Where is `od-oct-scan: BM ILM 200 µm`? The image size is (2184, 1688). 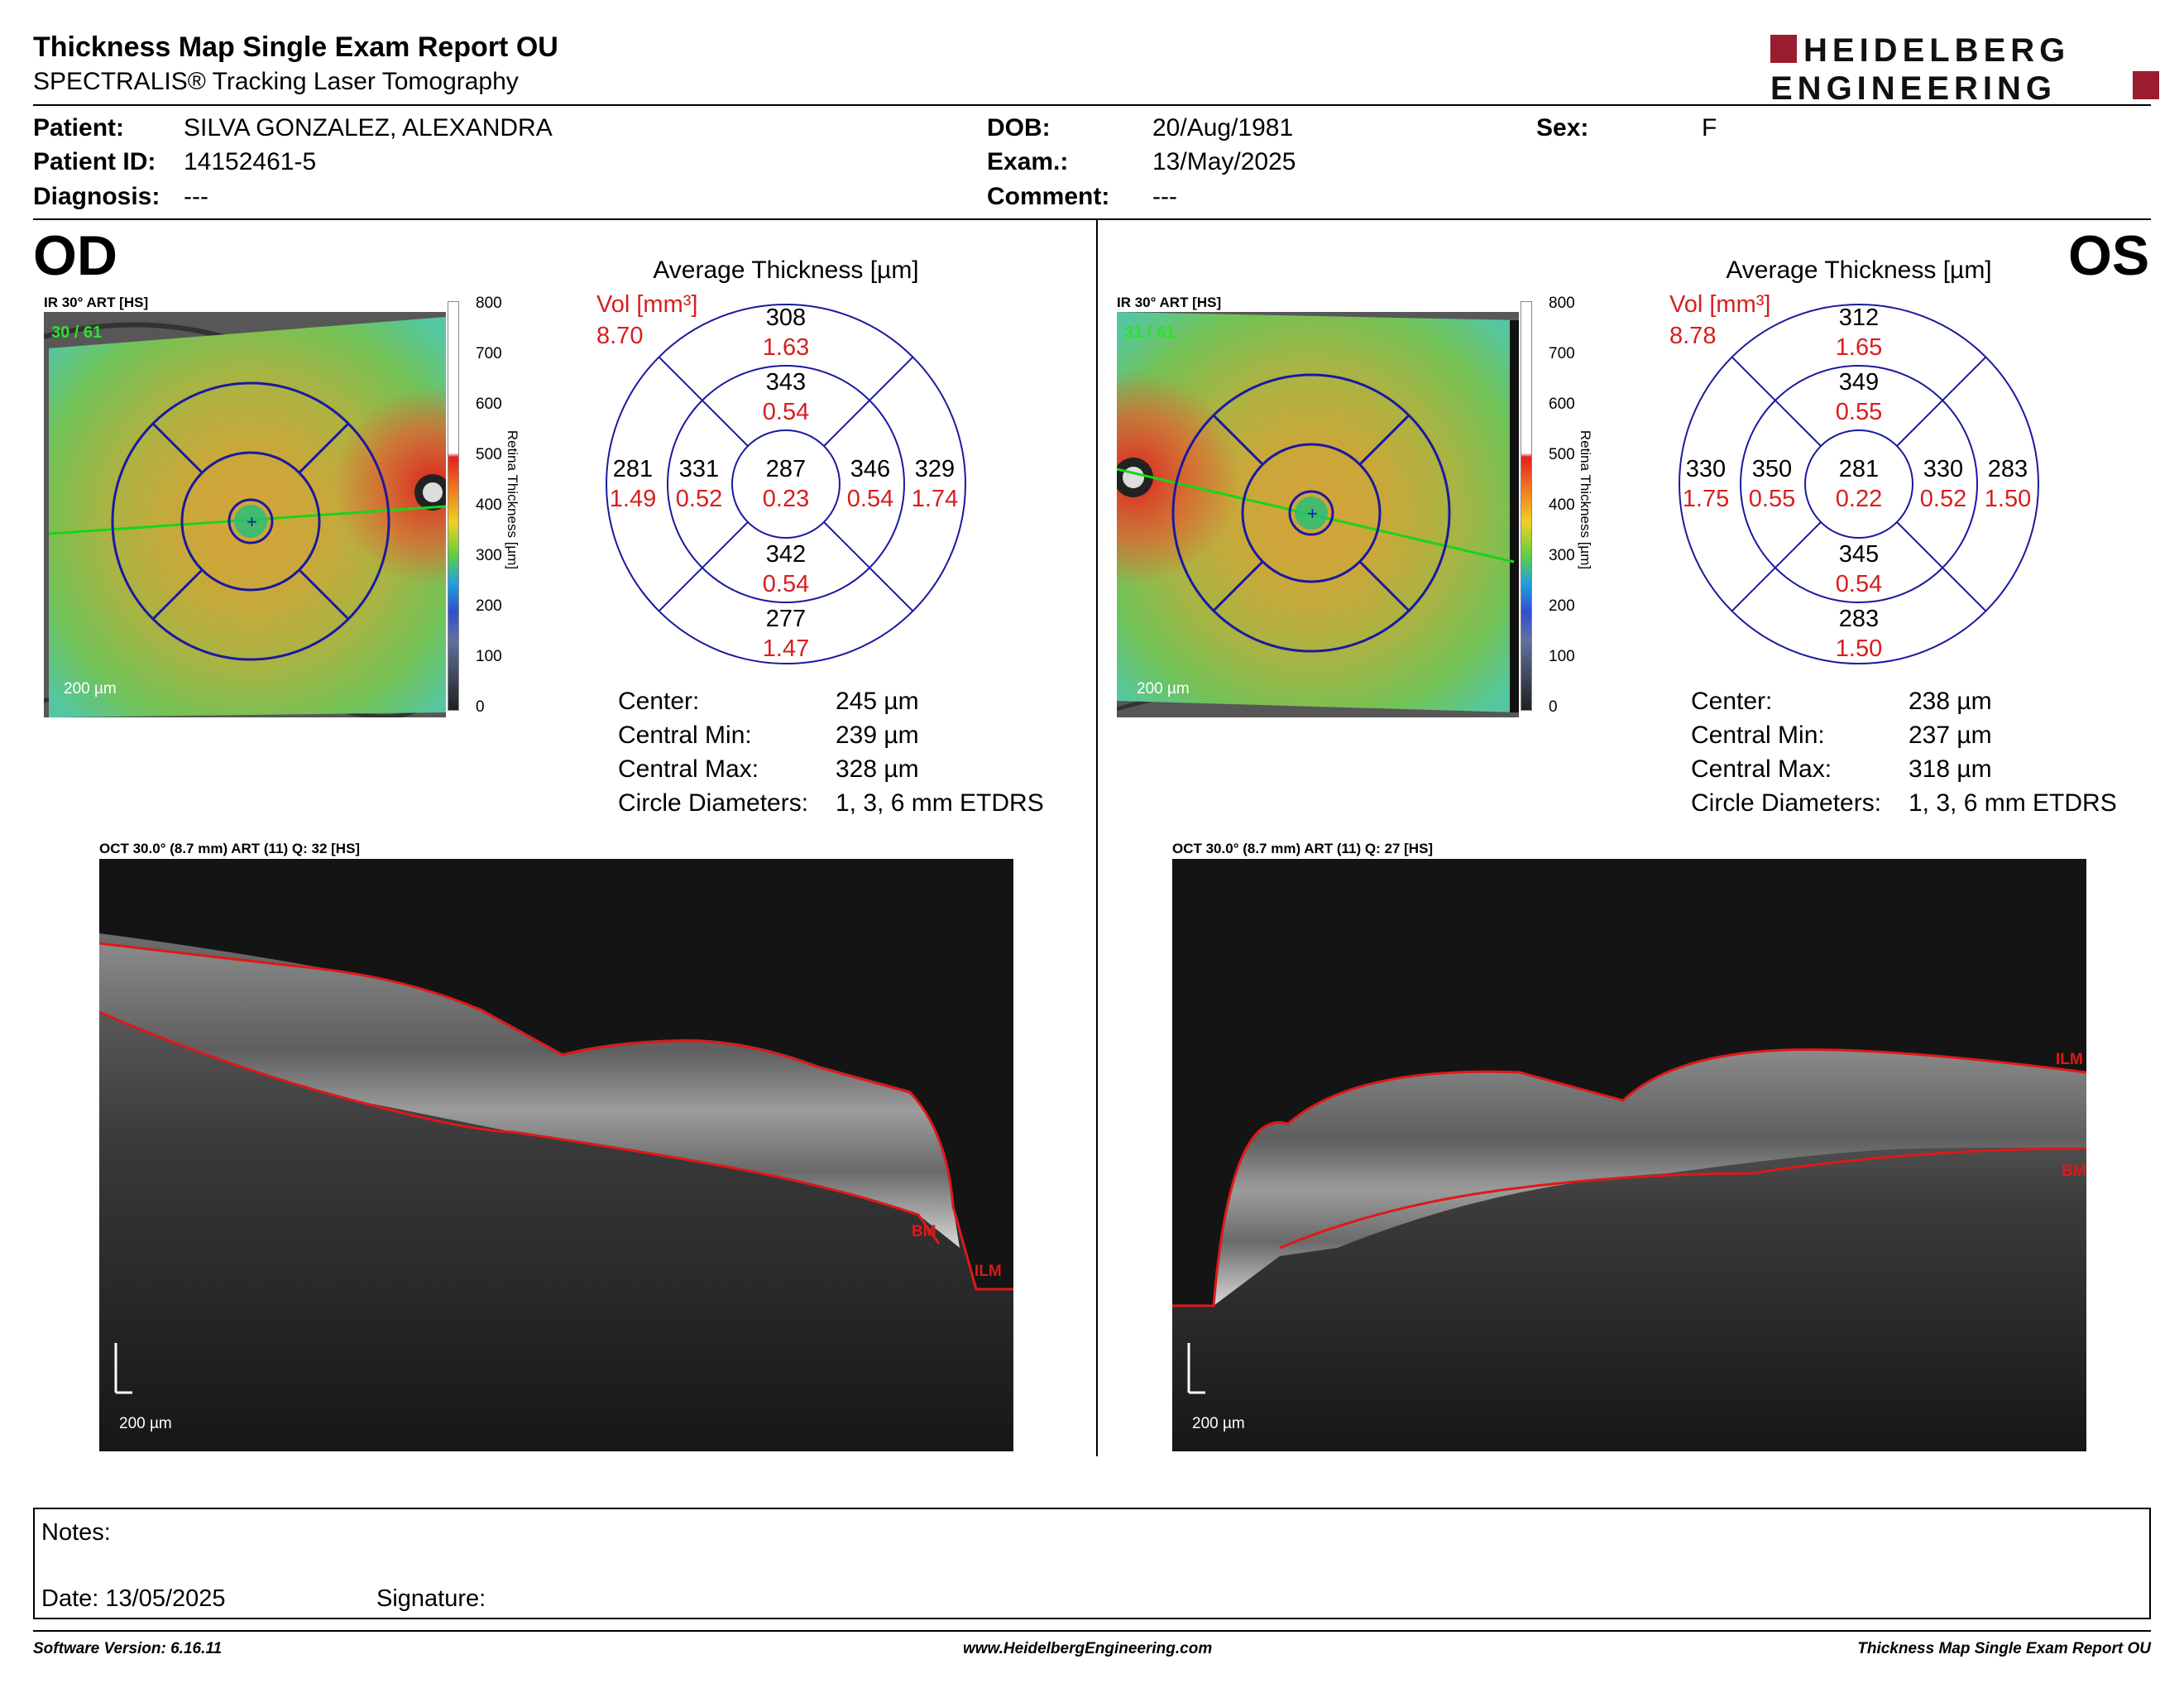 od-oct-scan: BM ILM 200 µm is located at coordinates (556, 1155).